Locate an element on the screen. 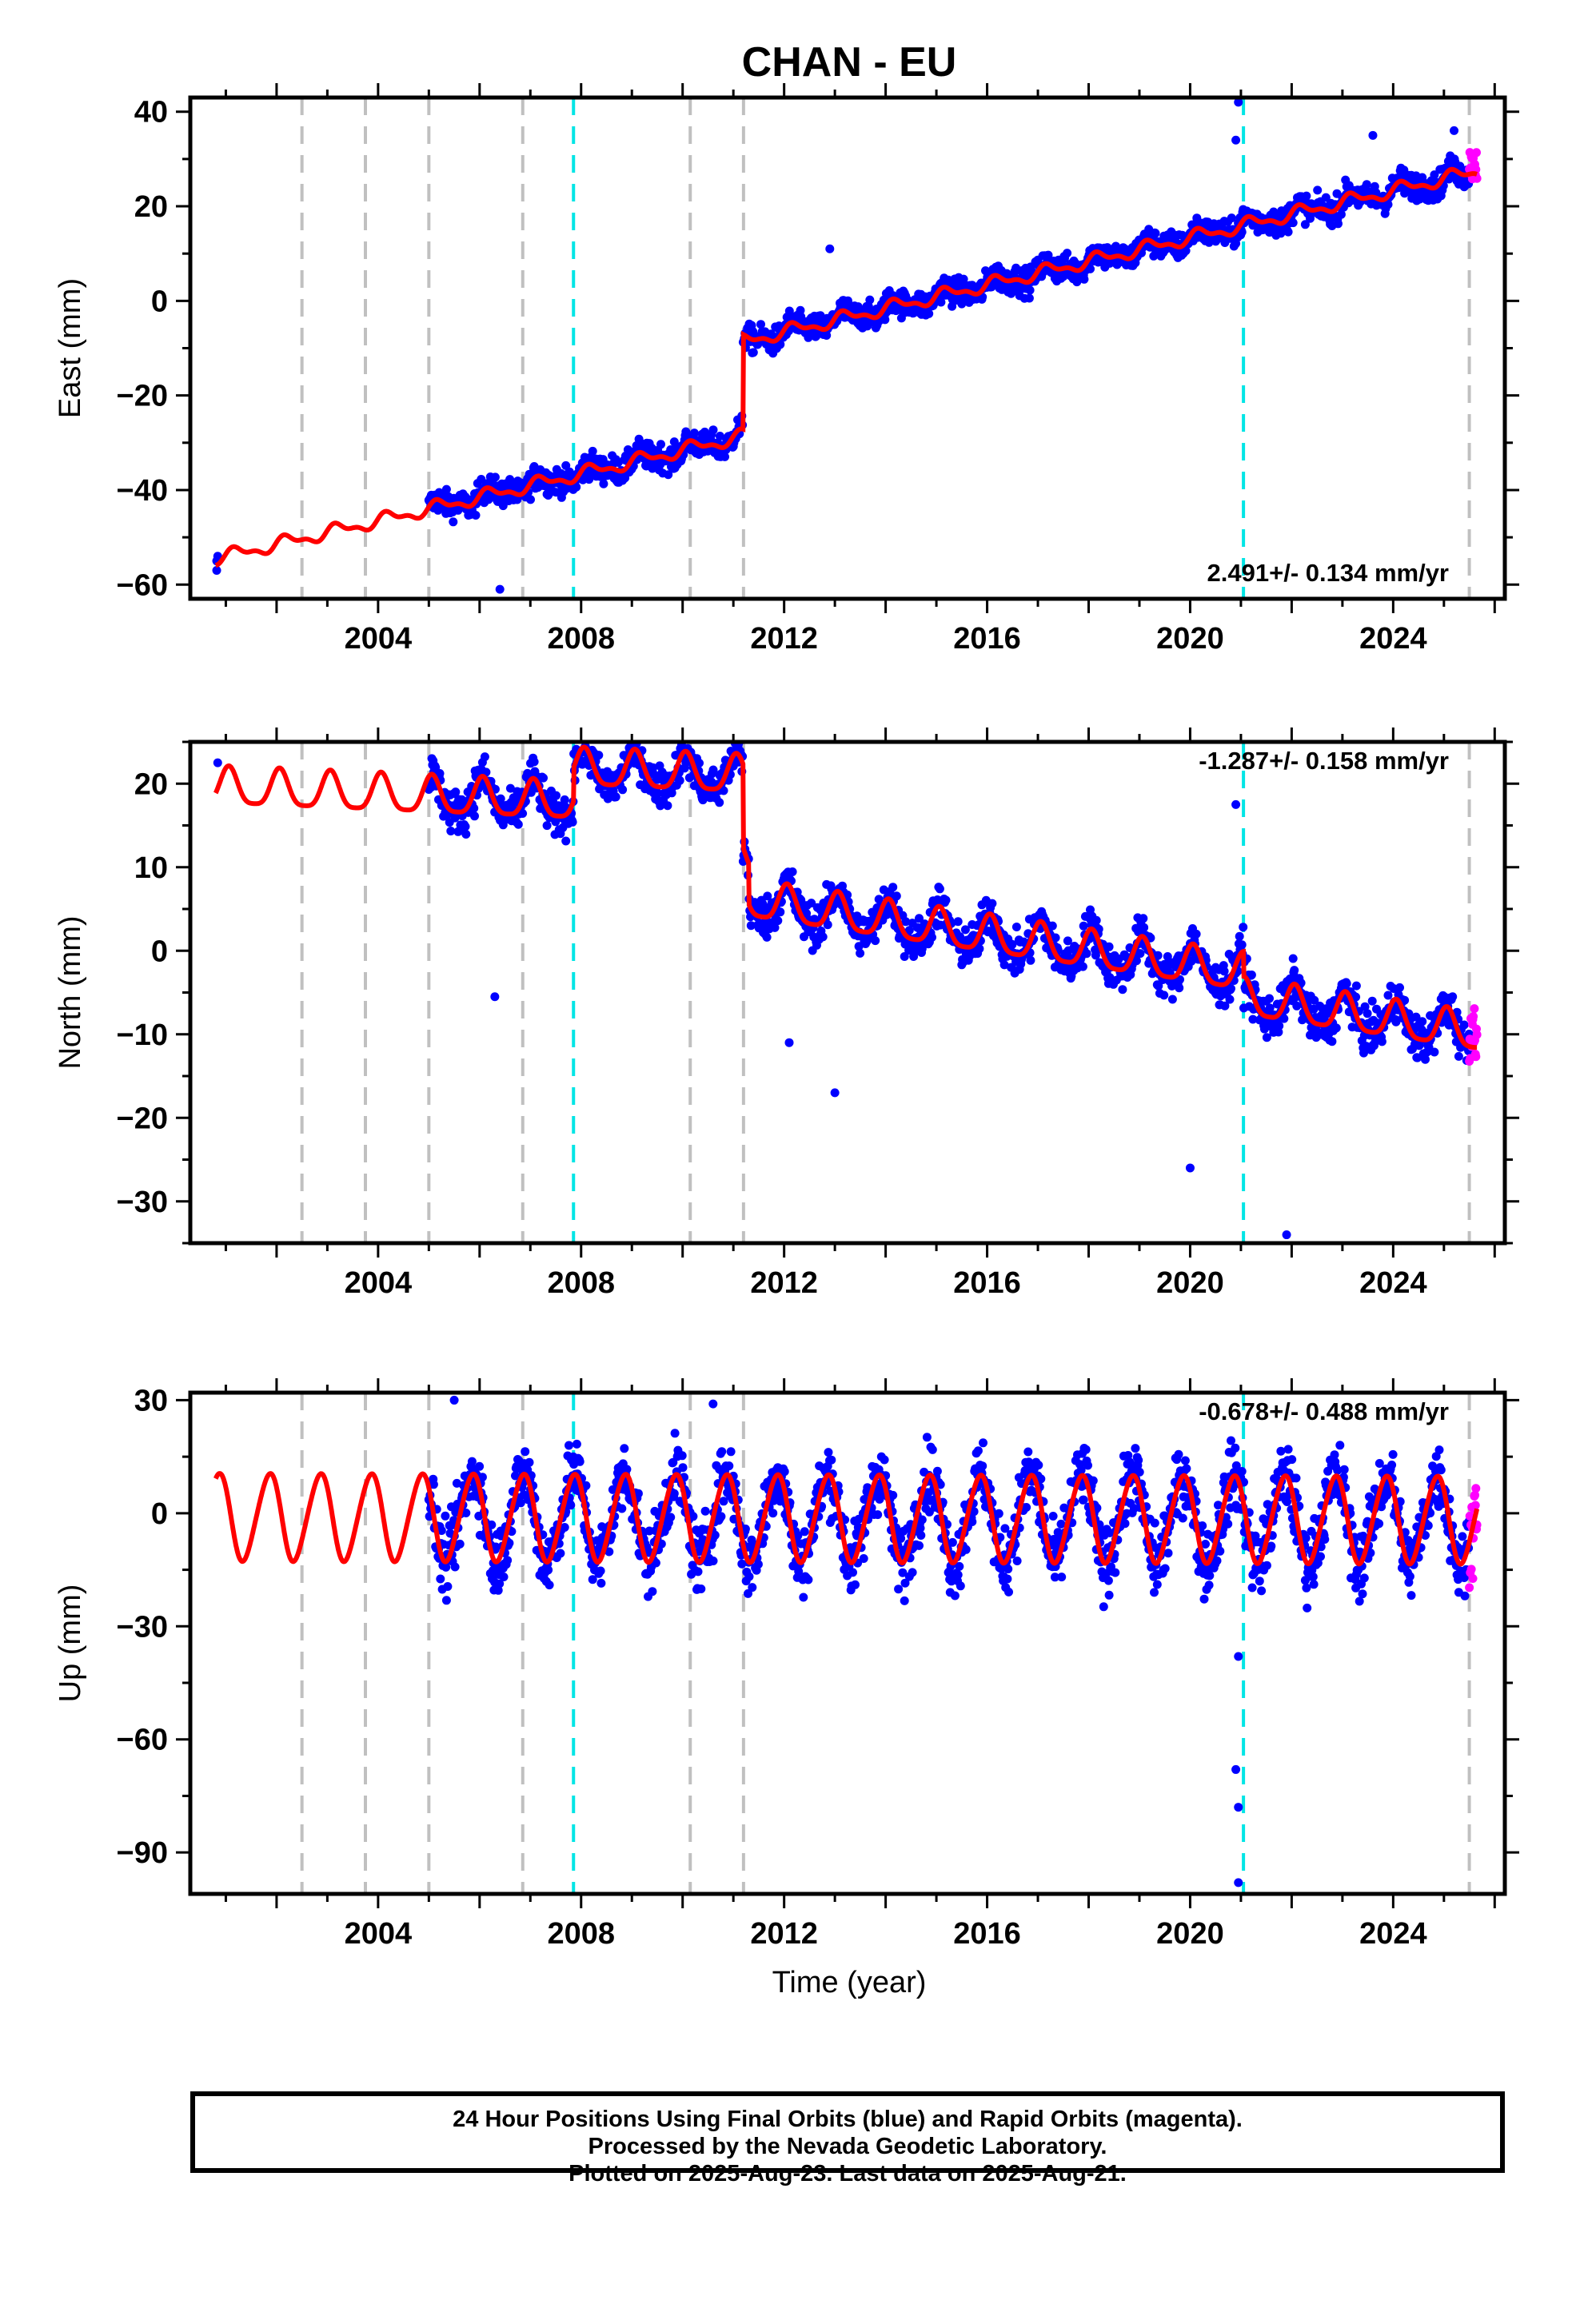 The image size is (1580, 2324). y-axis-label: East (mm) is located at coordinates (70, 348).